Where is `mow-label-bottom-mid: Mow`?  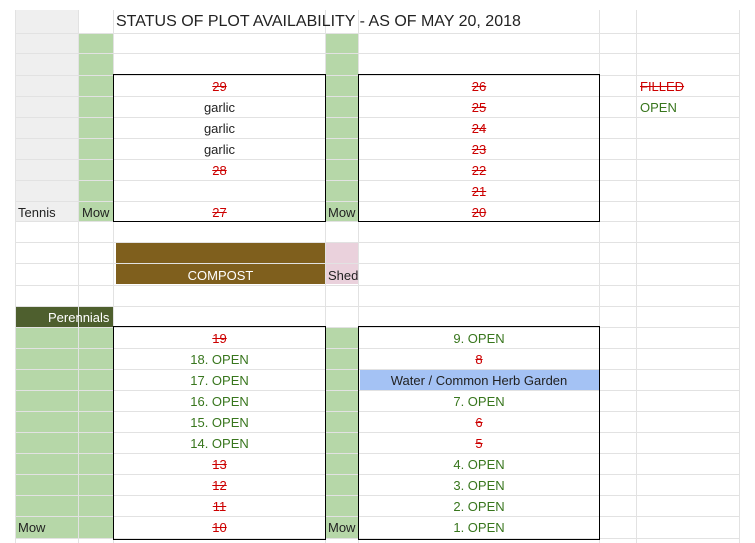 mow-label-bottom-mid: Mow is located at coordinates (342, 527).